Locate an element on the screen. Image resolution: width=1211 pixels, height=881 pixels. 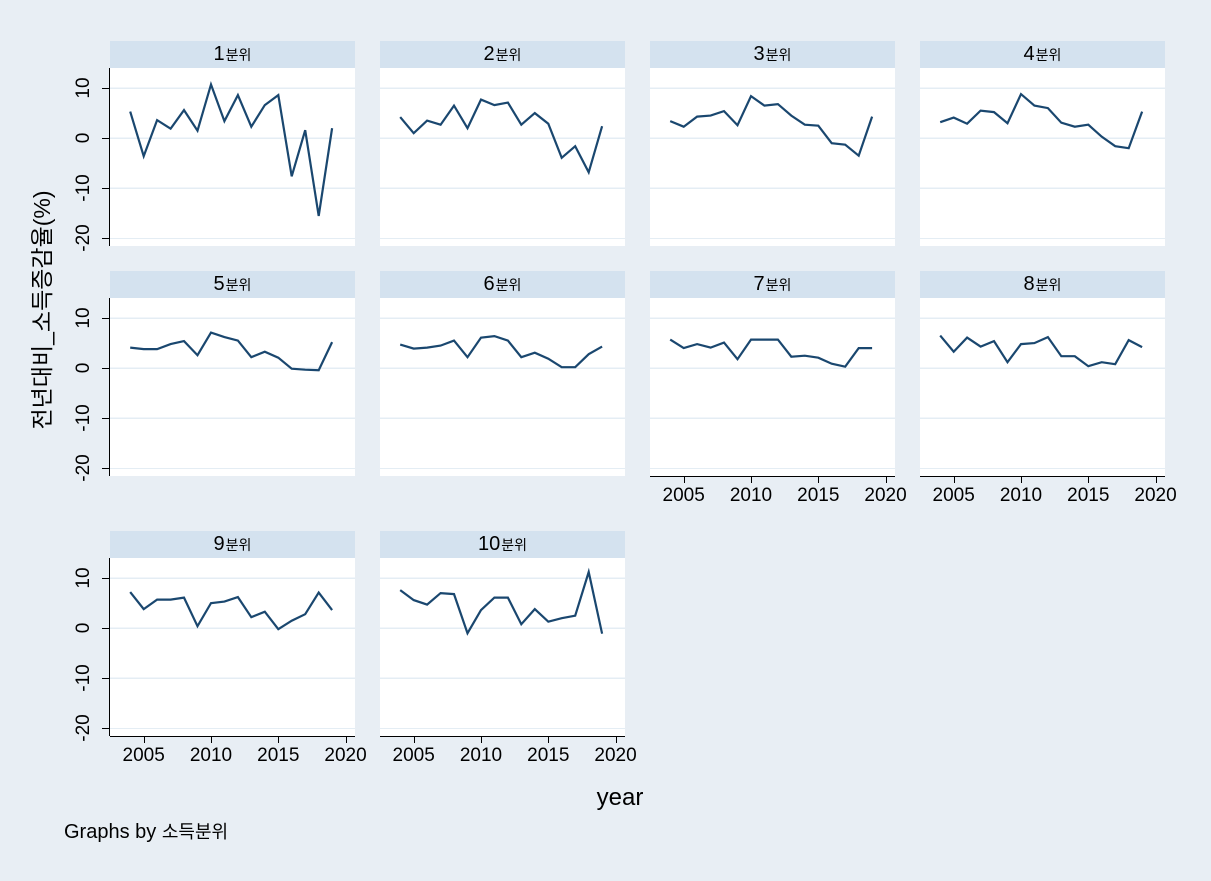
panel-title-number: 8 is located at coordinates (1029, 284).